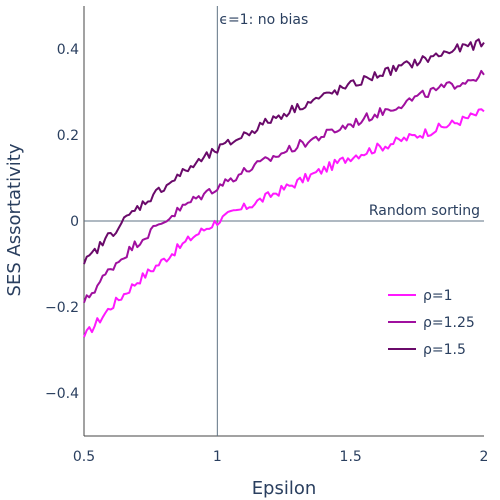 This screenshot has height=500, width=500. Describe the element at coordinates (281, 457) in the screenshot. I see `x-axis-ticks: 0.5 1 1.5 2` at that location.